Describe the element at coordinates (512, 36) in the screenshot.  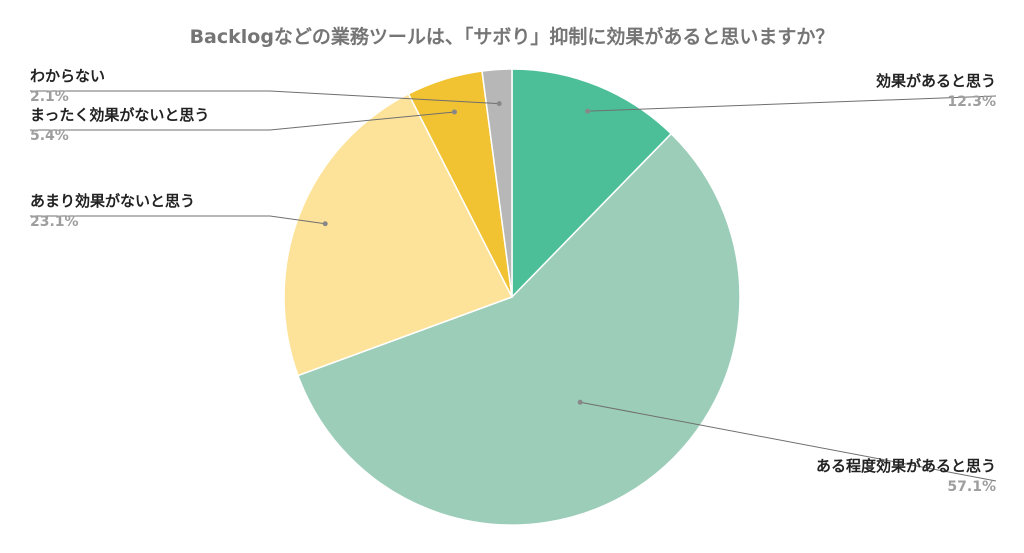
I see `chart-title: Backlogなどの業務ツールは、「サボり」抑制に効果があると思いますか？` at that location.